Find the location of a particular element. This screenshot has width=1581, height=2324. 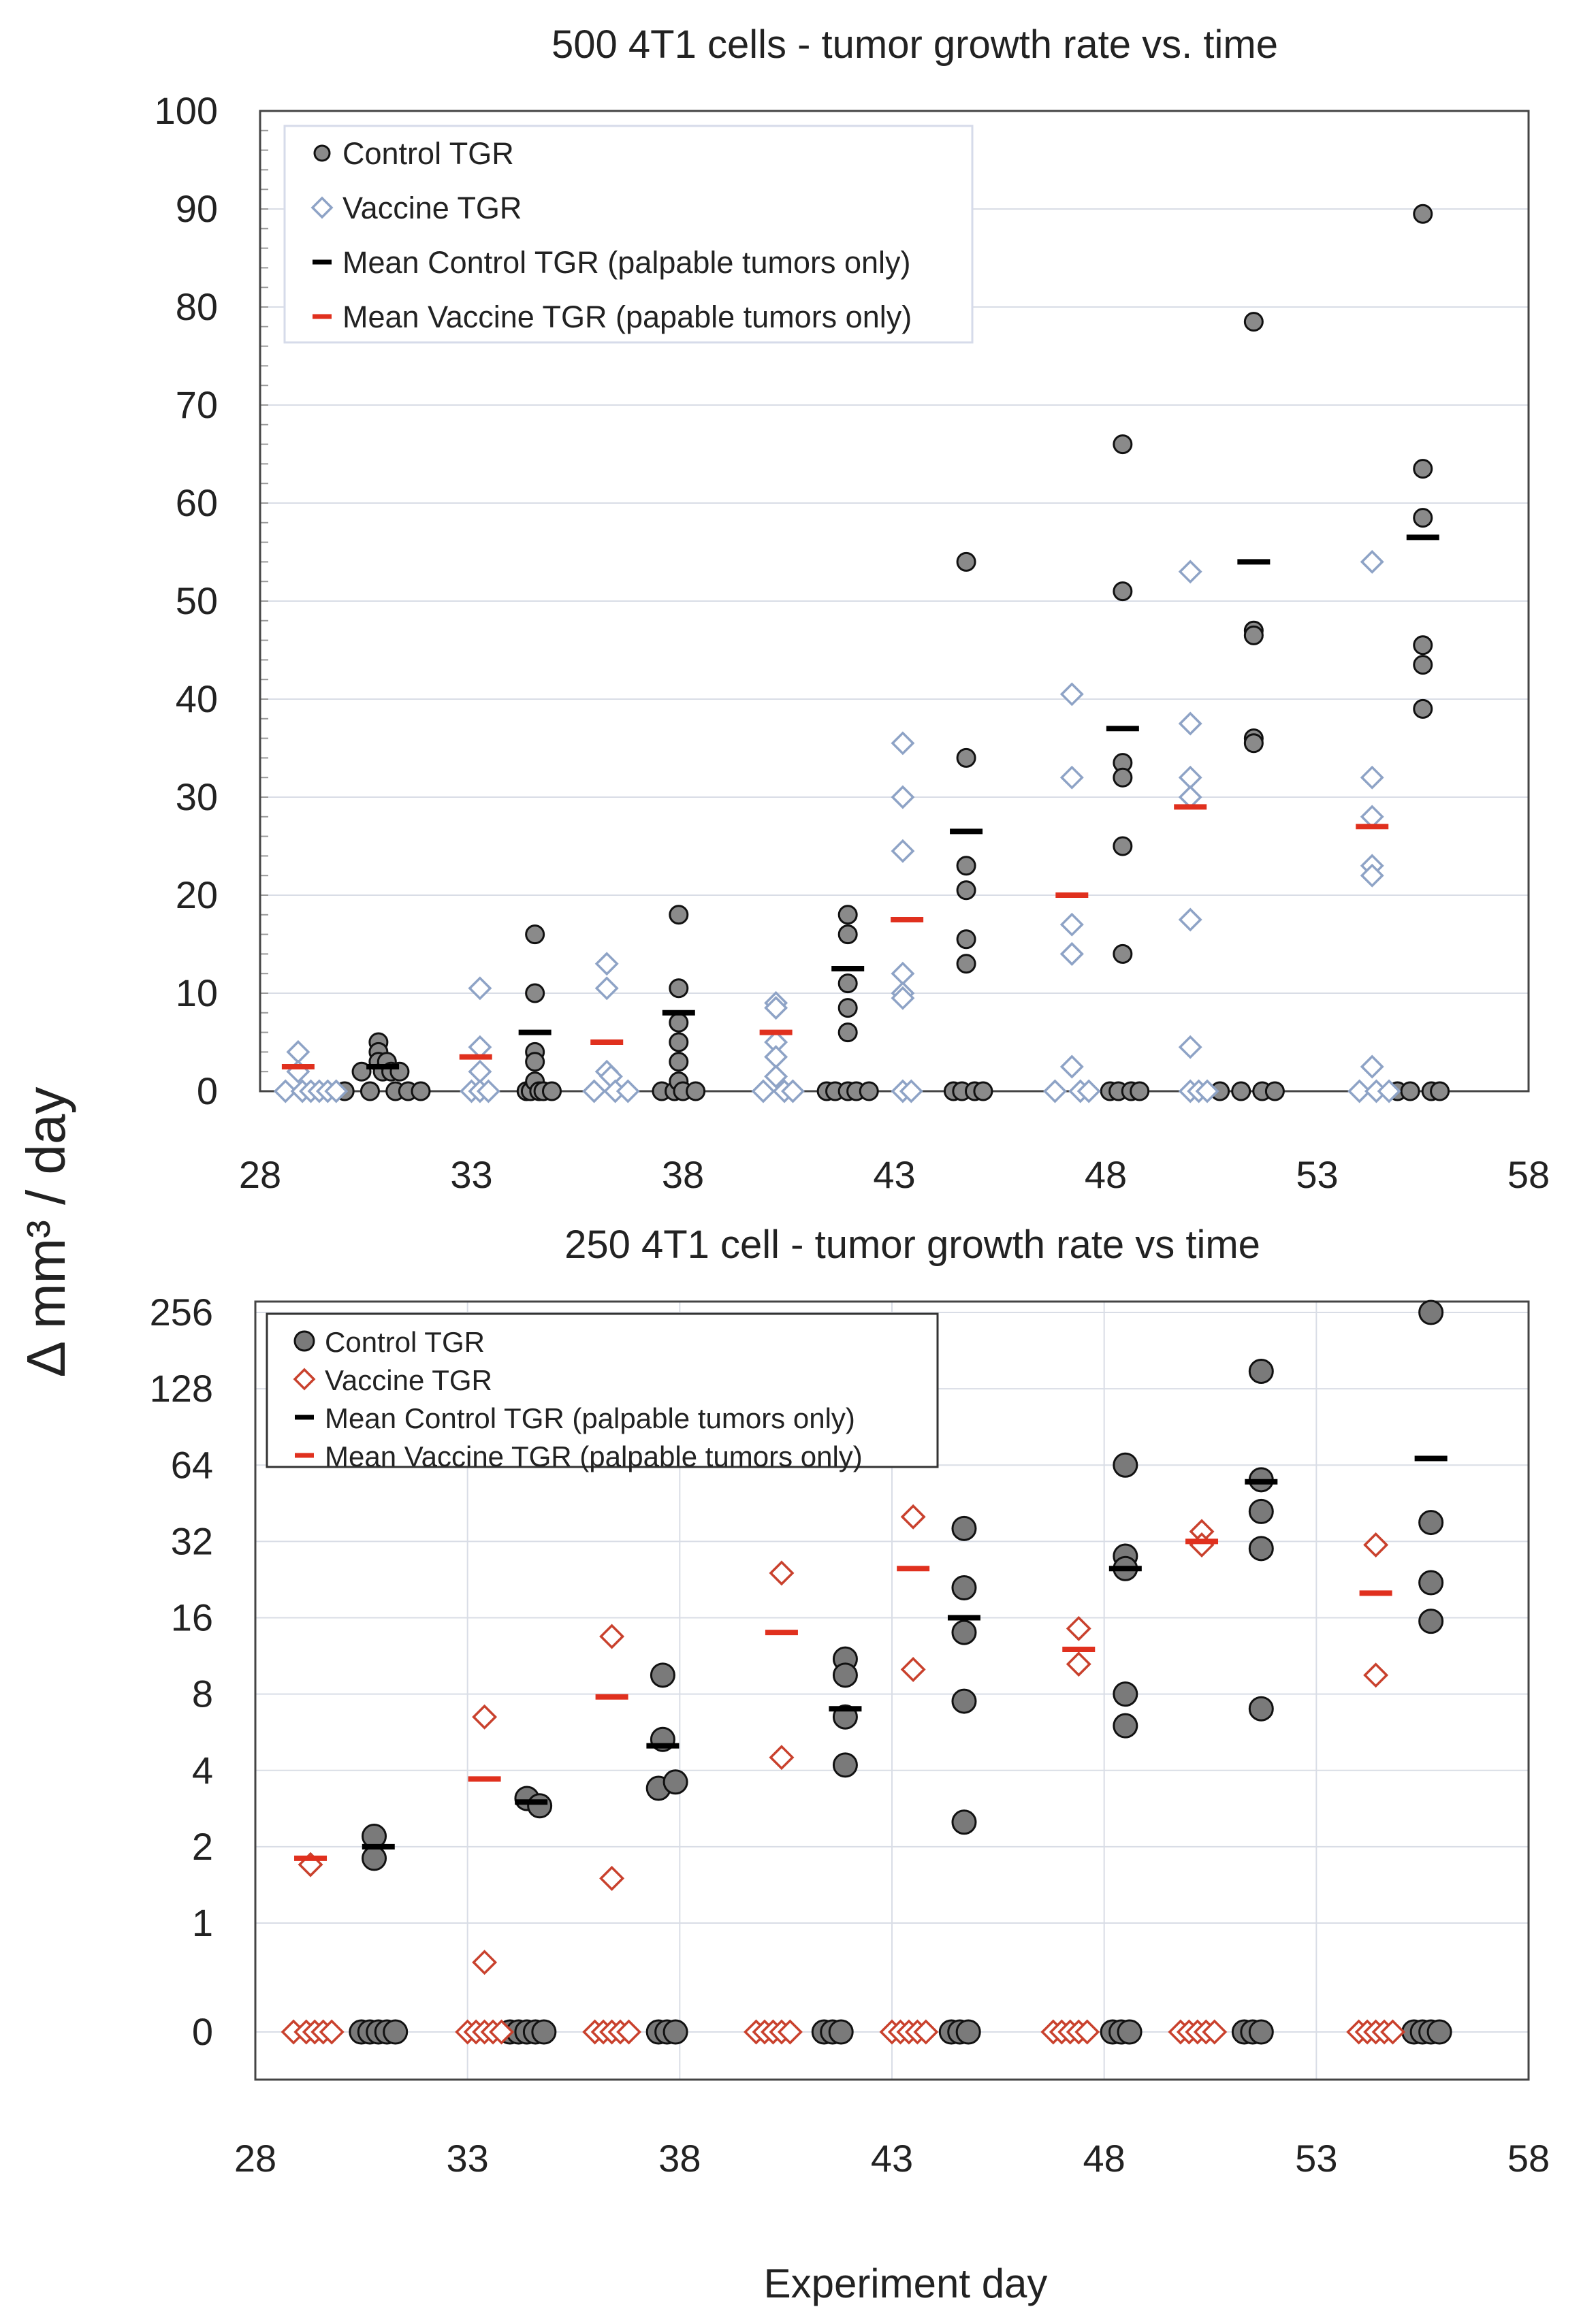

shared-x-axis-label: Experiment day is located at coordinates (906, 2283).